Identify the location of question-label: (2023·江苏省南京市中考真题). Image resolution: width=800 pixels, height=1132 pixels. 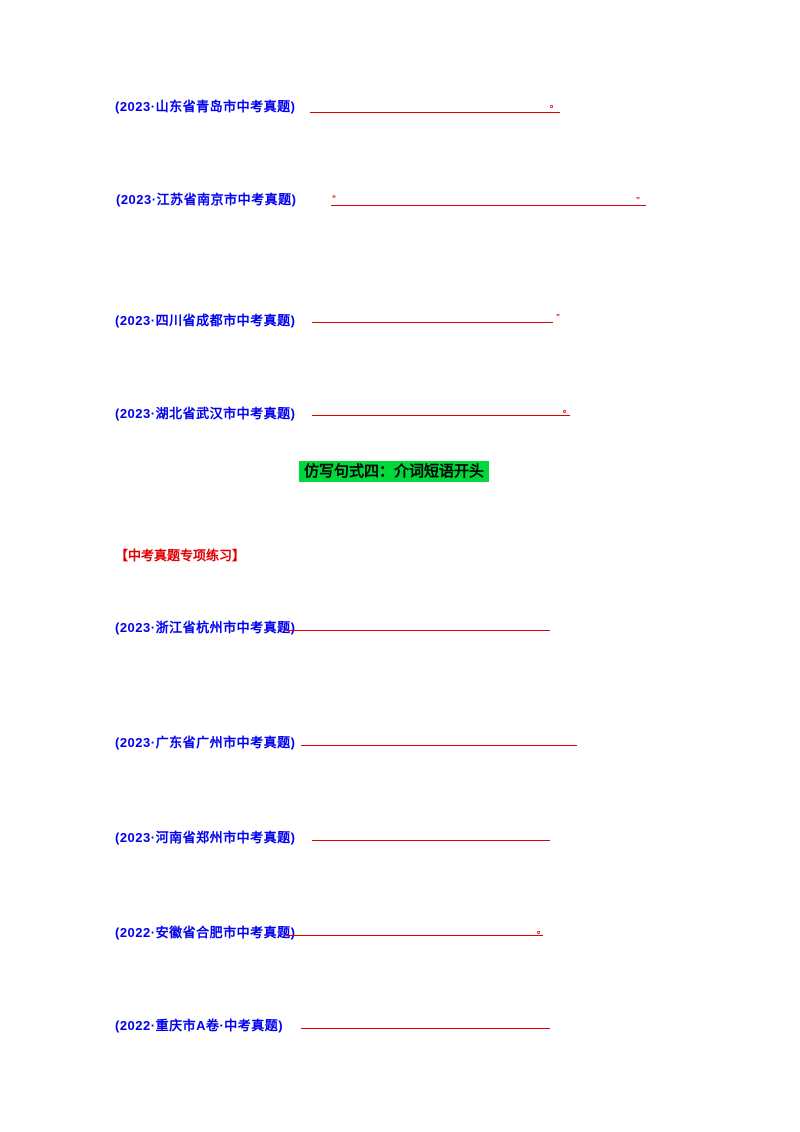
(206, 199).